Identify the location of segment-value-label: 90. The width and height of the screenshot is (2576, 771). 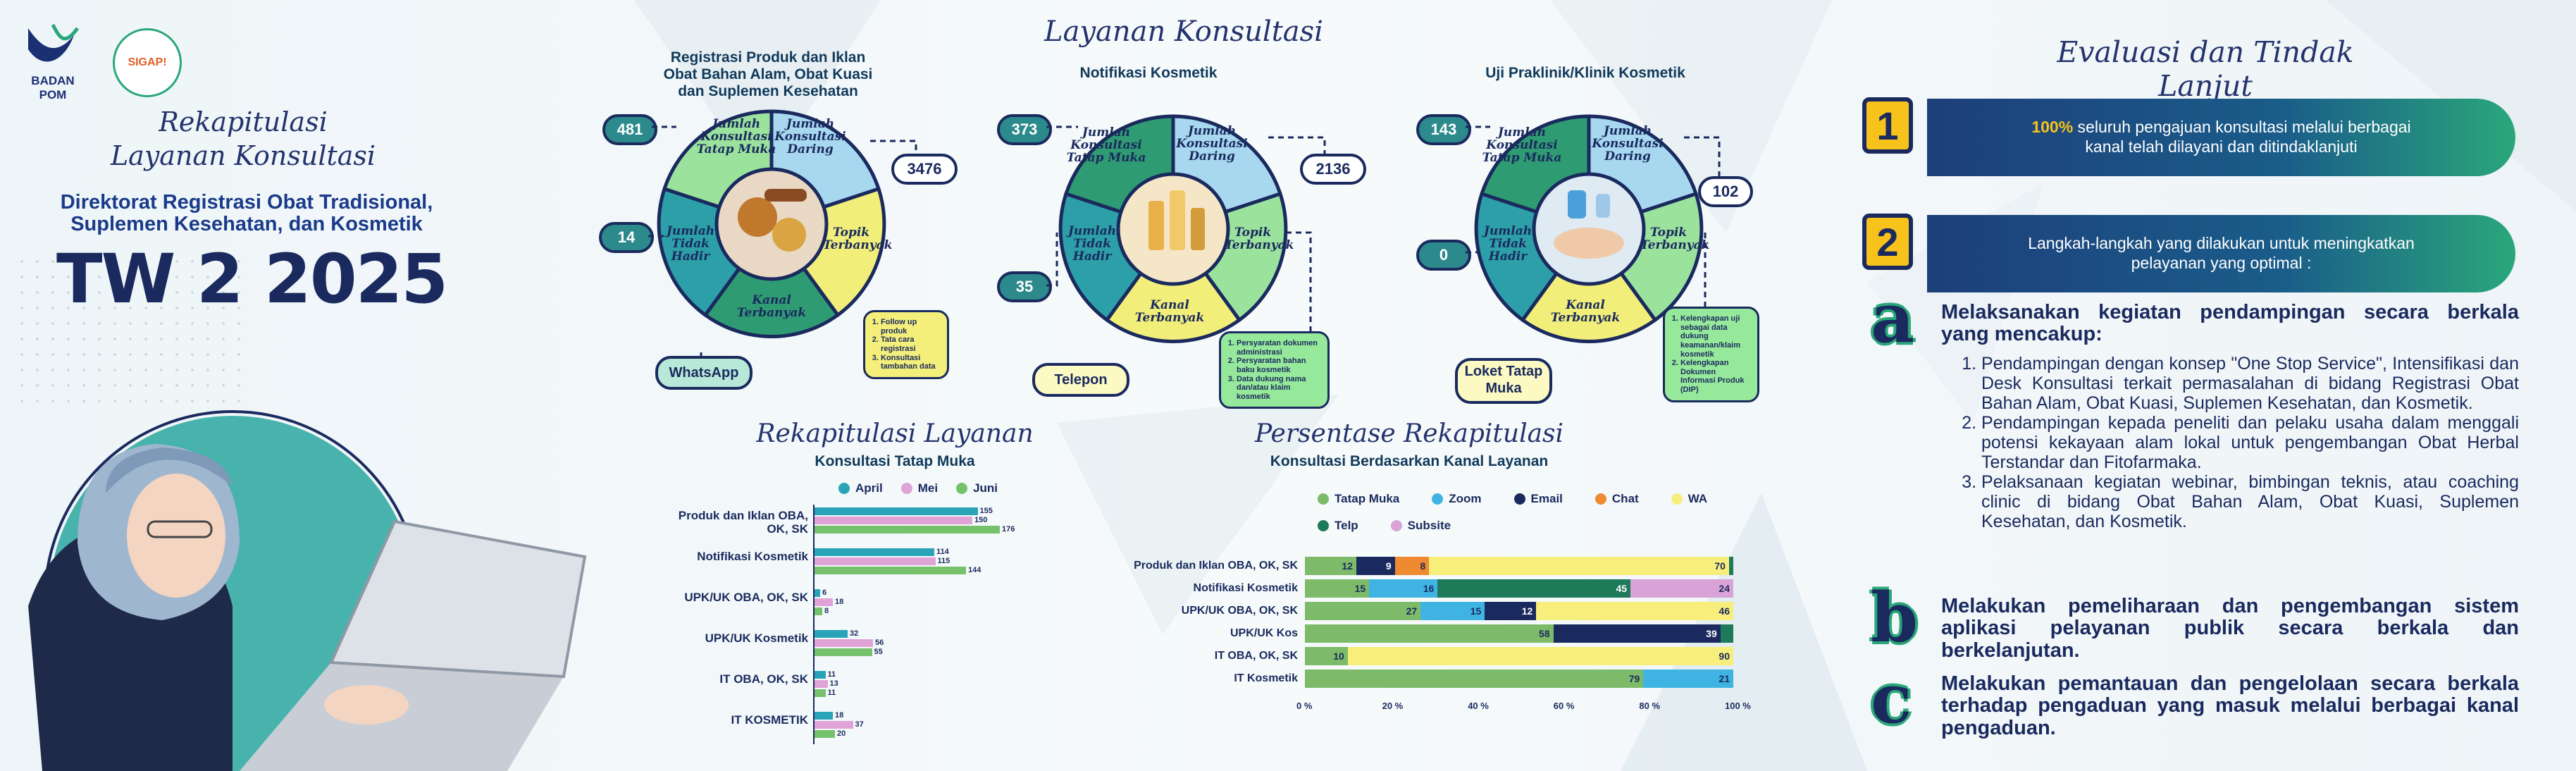
(1724, 656).